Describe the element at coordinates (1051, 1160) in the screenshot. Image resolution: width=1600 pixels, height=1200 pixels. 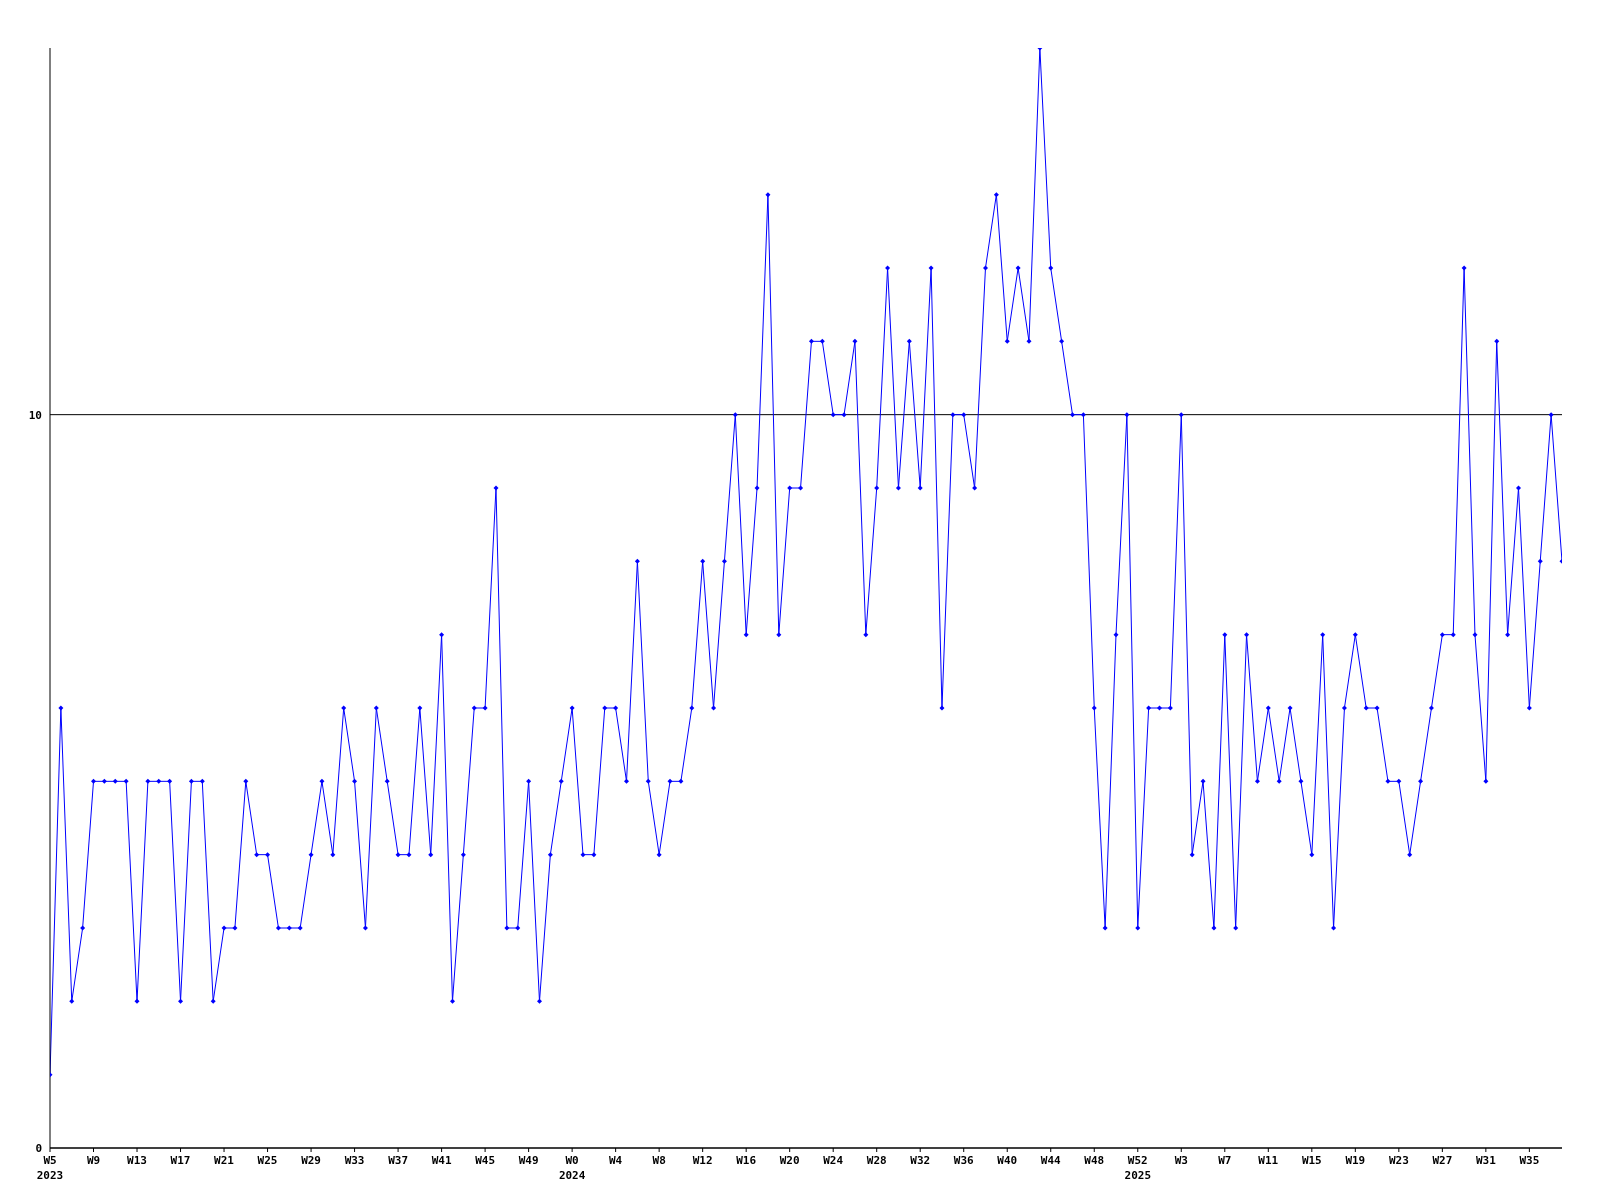
I see `x-tick-label: W44` at that location.